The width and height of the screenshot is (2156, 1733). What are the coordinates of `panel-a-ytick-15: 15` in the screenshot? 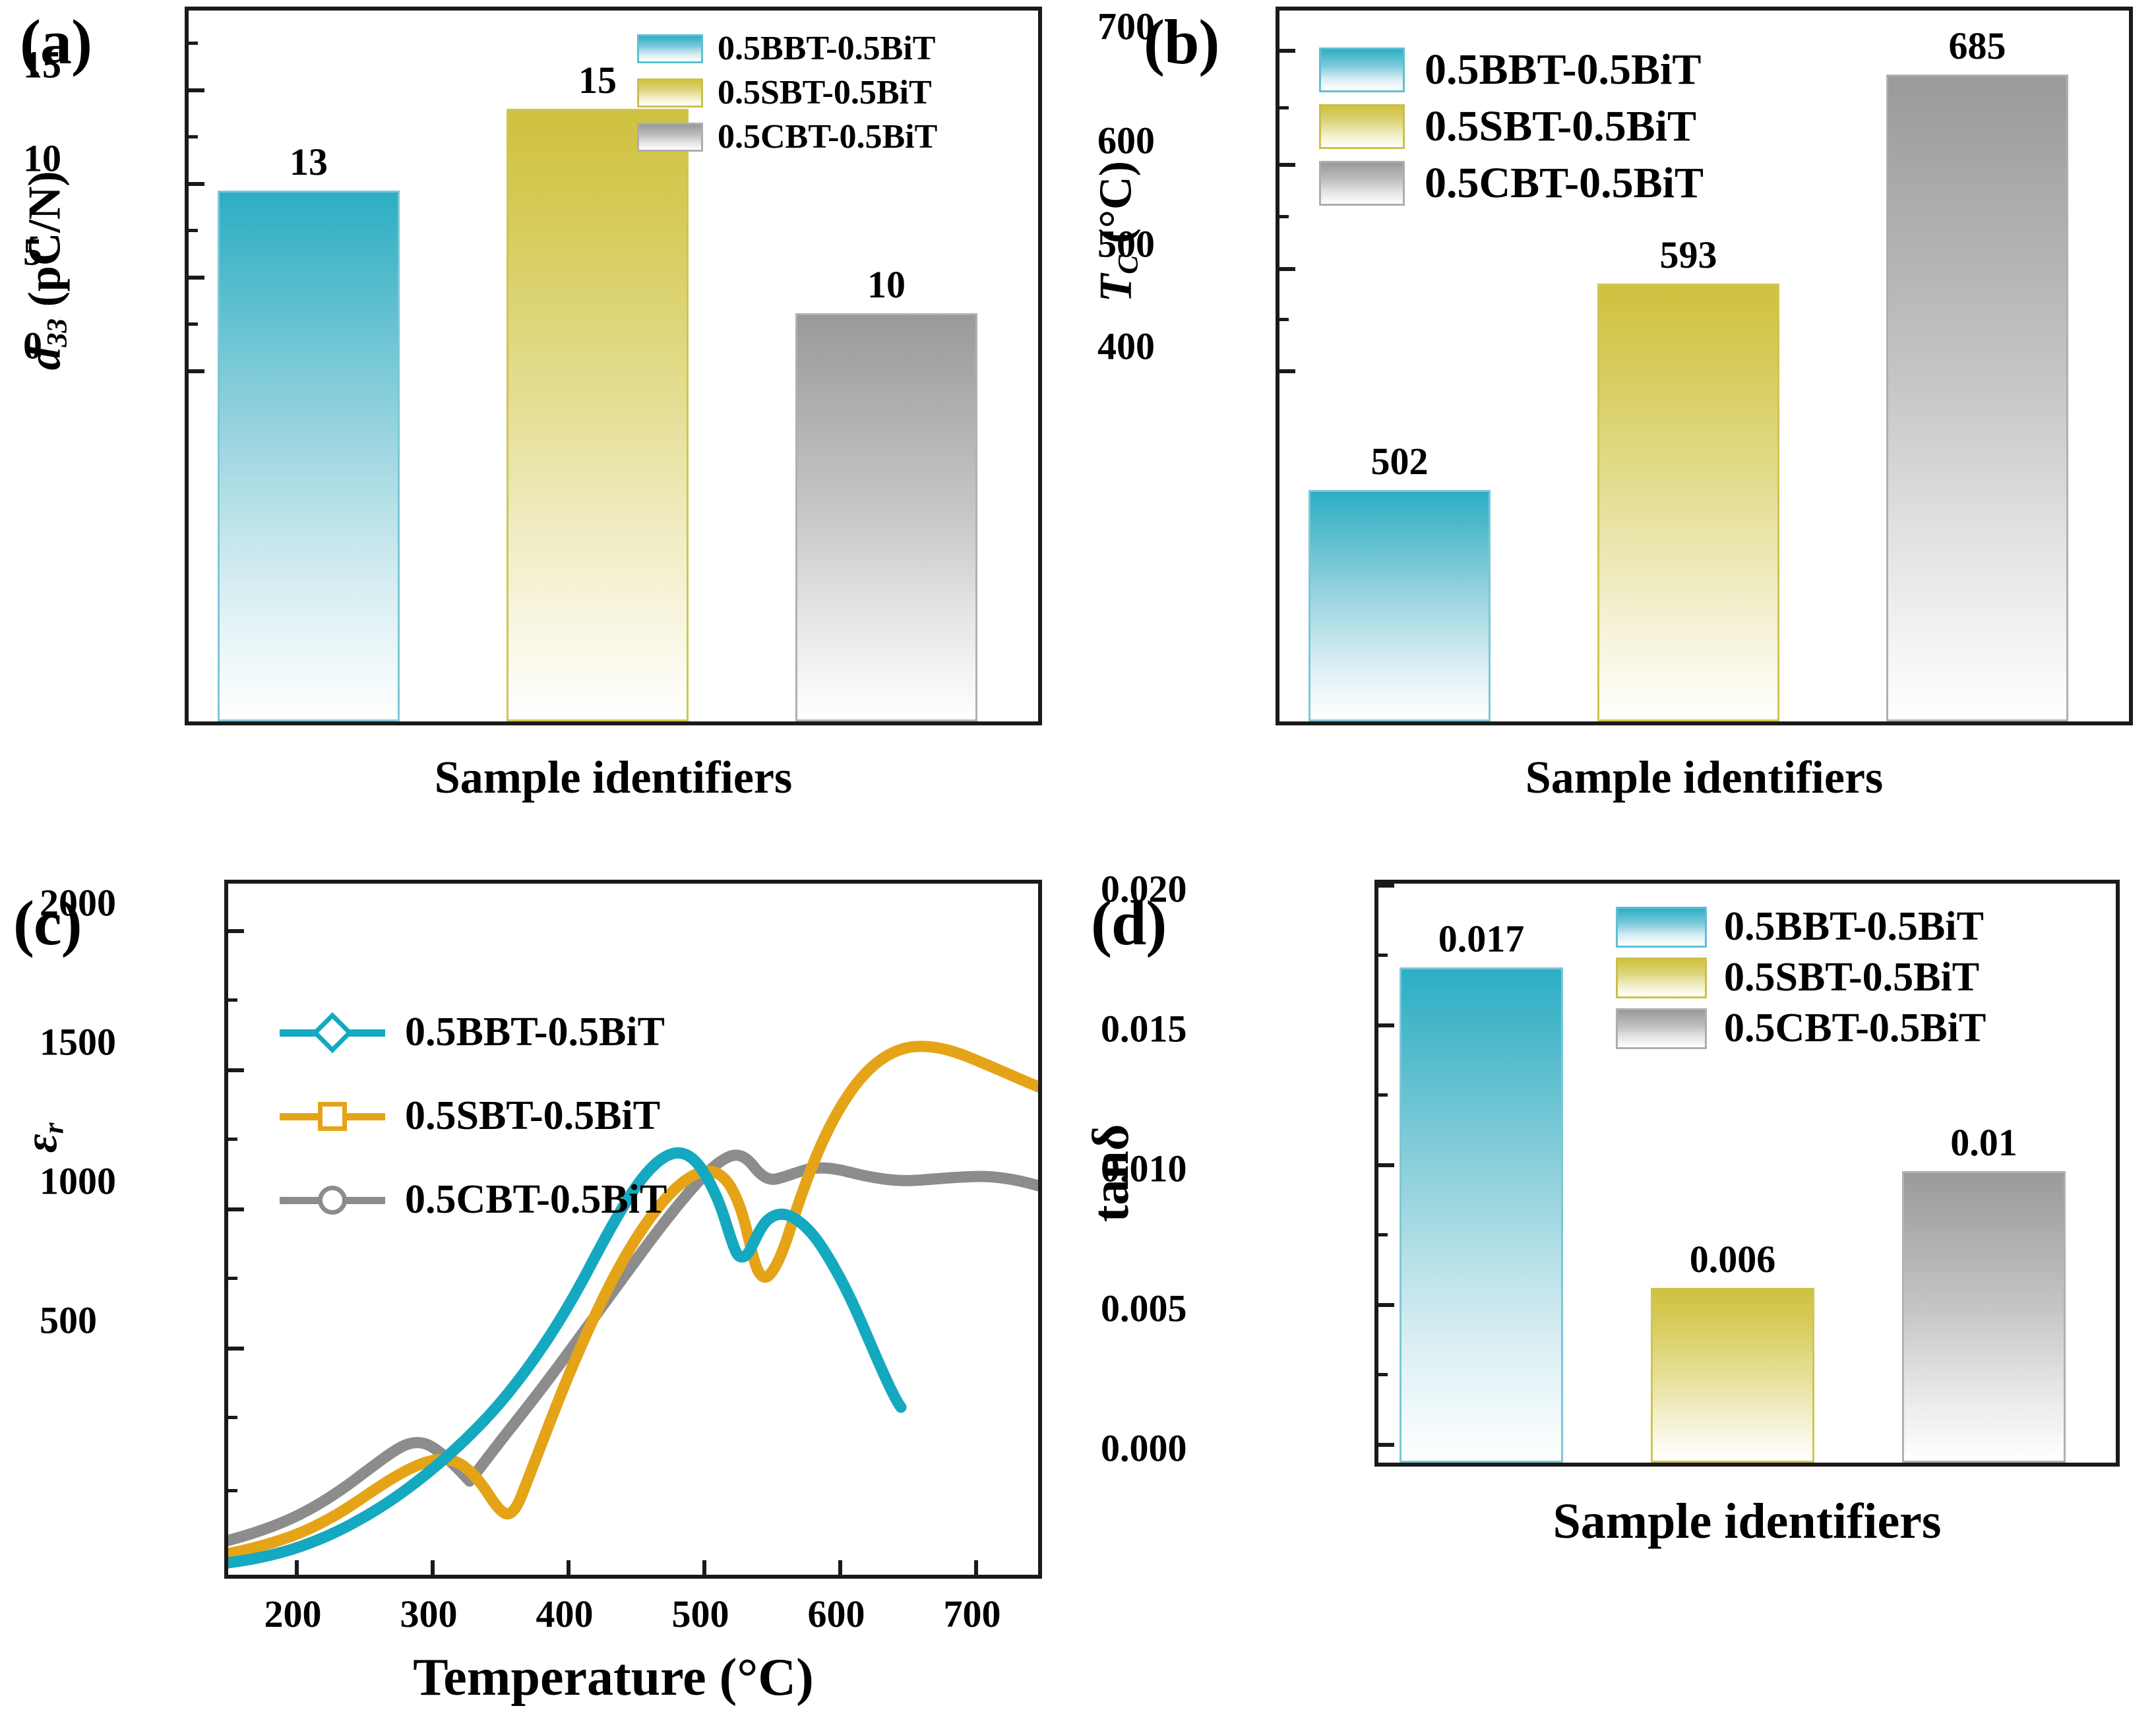 It's located at (42, 65).